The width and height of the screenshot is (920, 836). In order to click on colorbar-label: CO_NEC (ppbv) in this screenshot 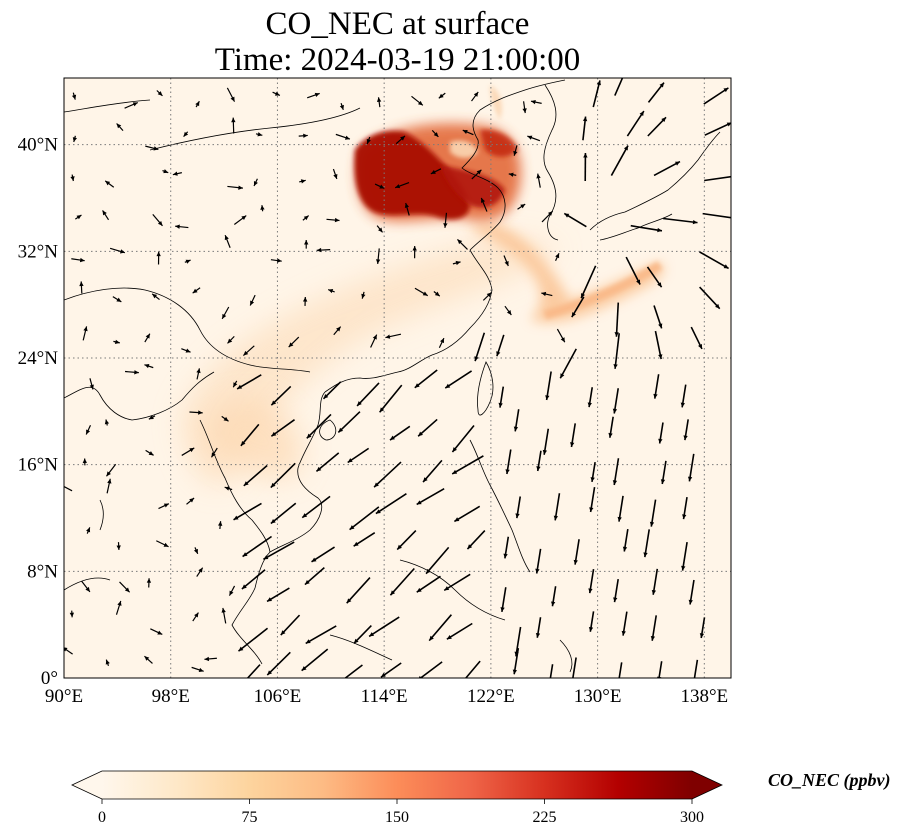, I will do `click(829, 780)`.